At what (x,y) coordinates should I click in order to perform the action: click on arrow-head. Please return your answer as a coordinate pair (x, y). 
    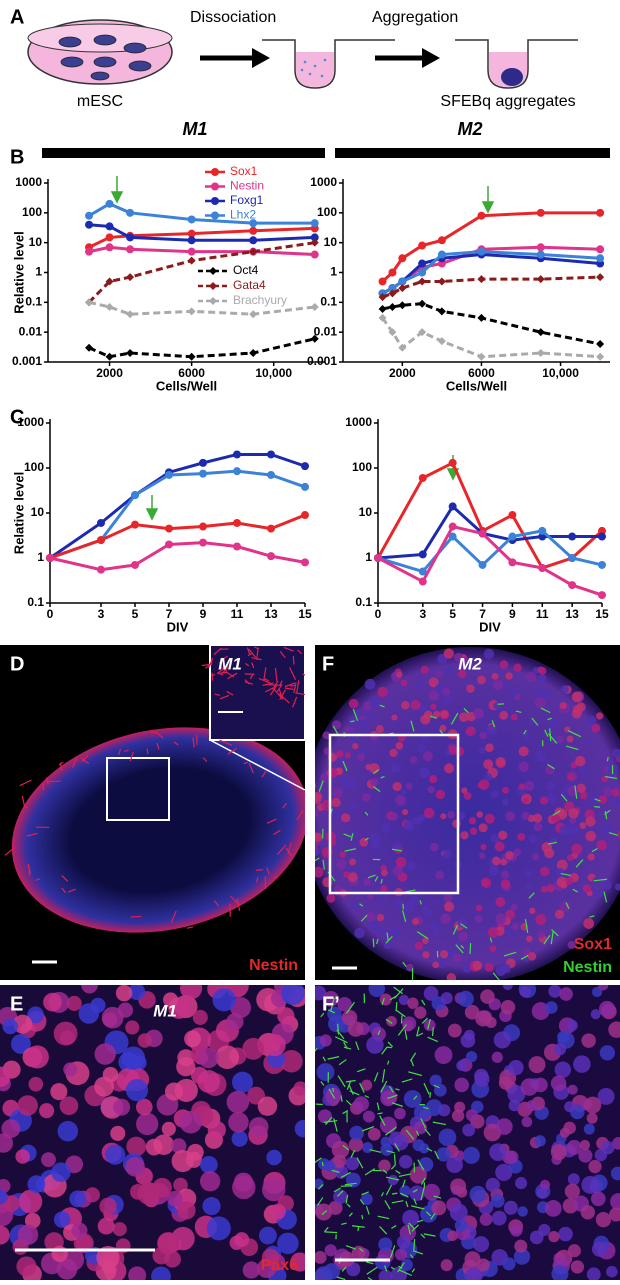
    Looking at the image, I should click on (431, 58).